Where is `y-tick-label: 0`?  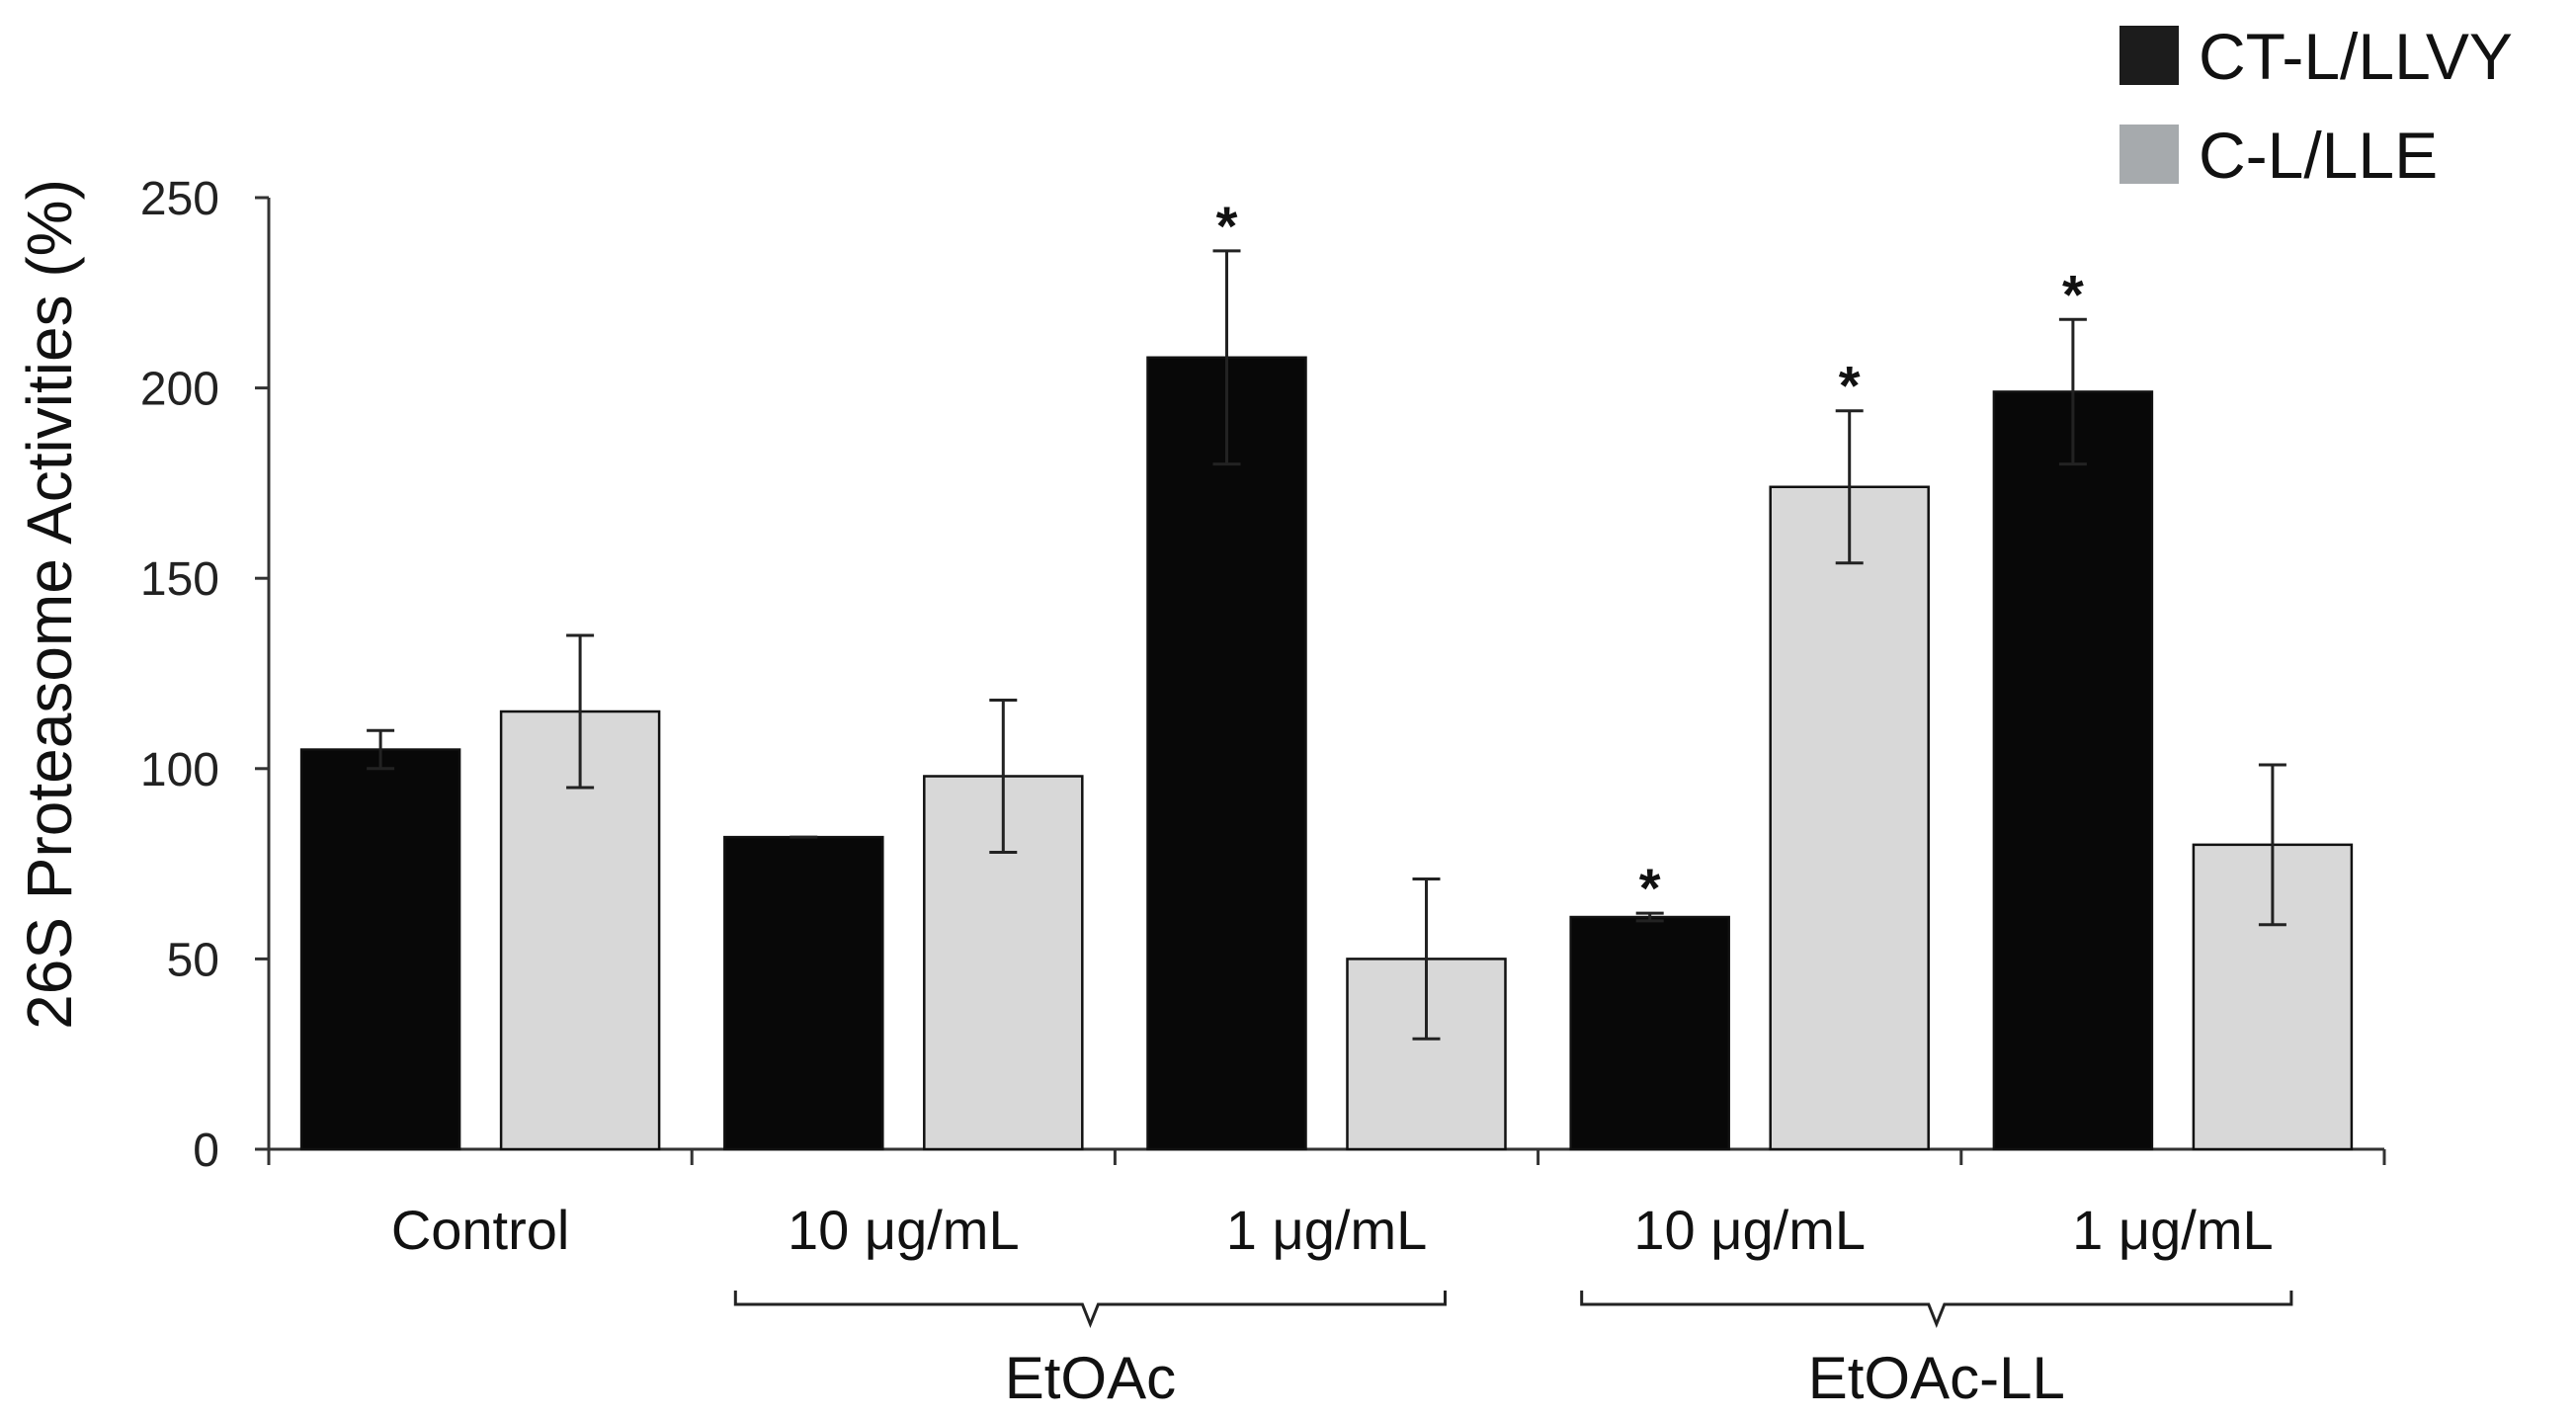 y-tick-label: 0 is located at coordinates (206, 1151).